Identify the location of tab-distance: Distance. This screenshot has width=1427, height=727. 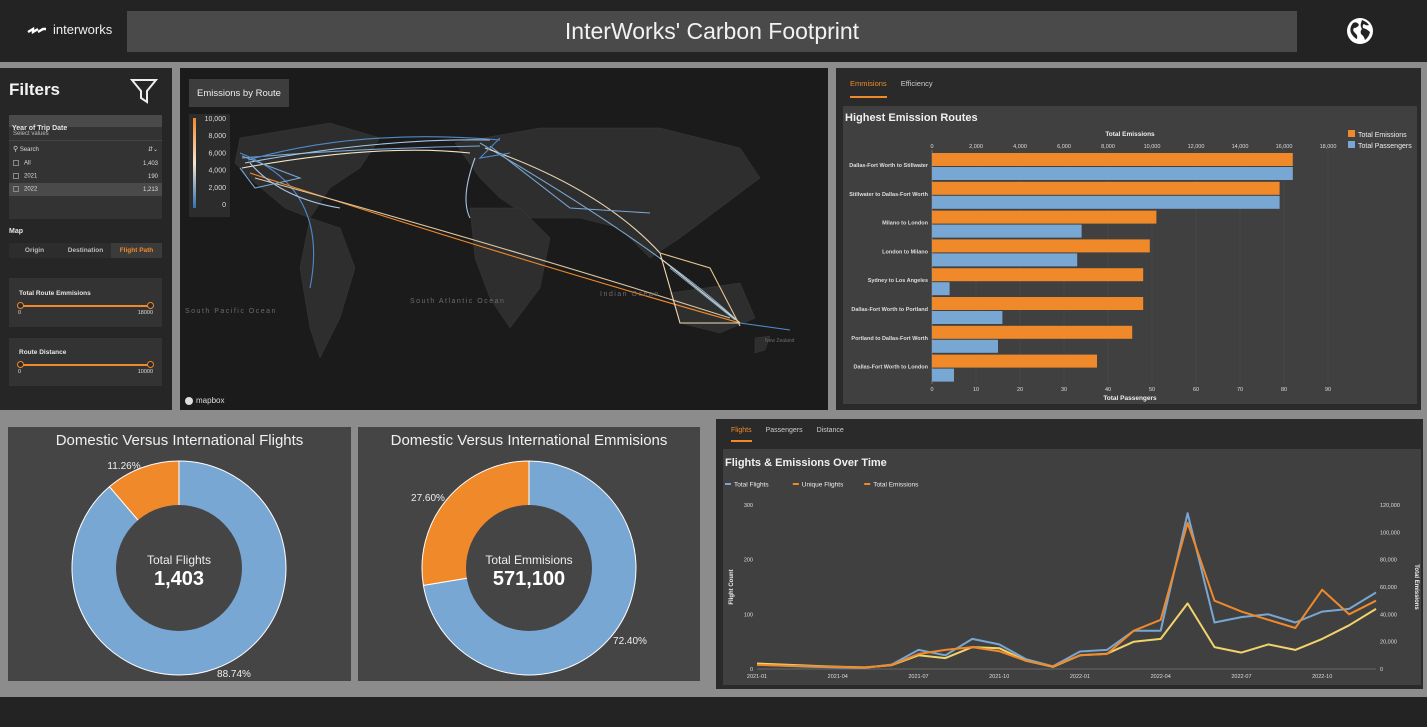
(830, 430).